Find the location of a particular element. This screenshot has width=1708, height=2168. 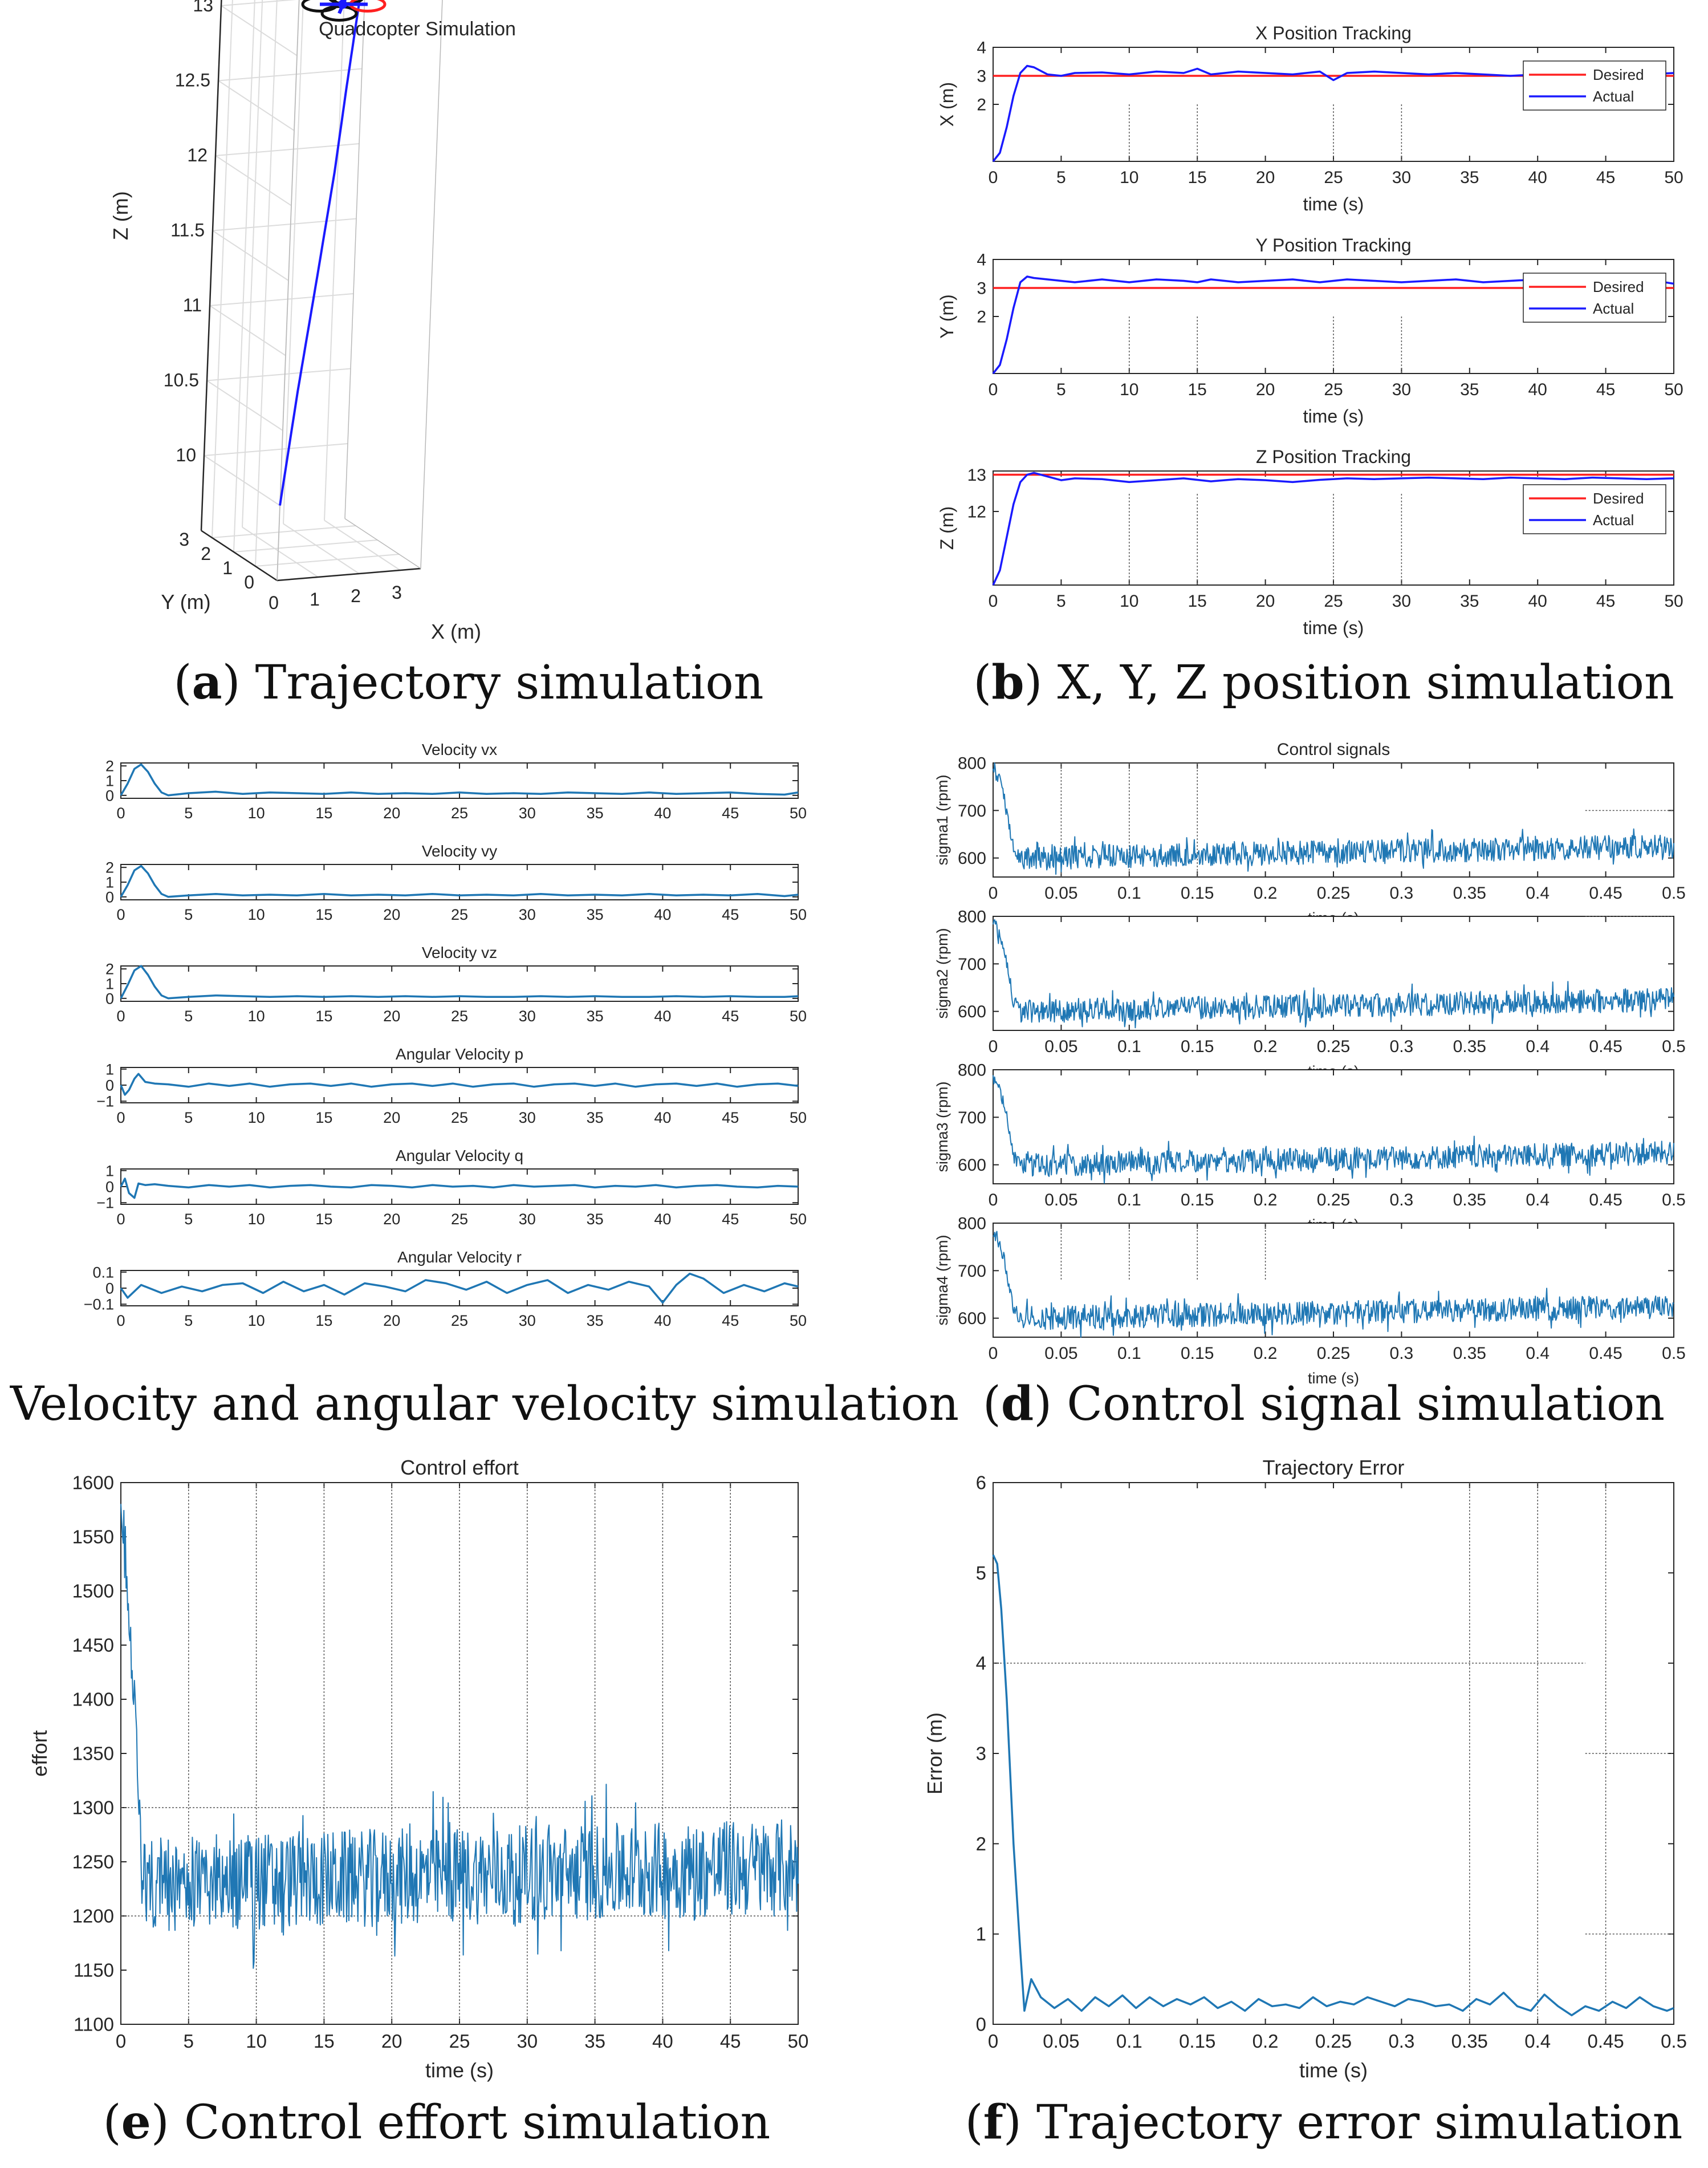

y-tick-label: 12 is located at coordinates (976, 511).